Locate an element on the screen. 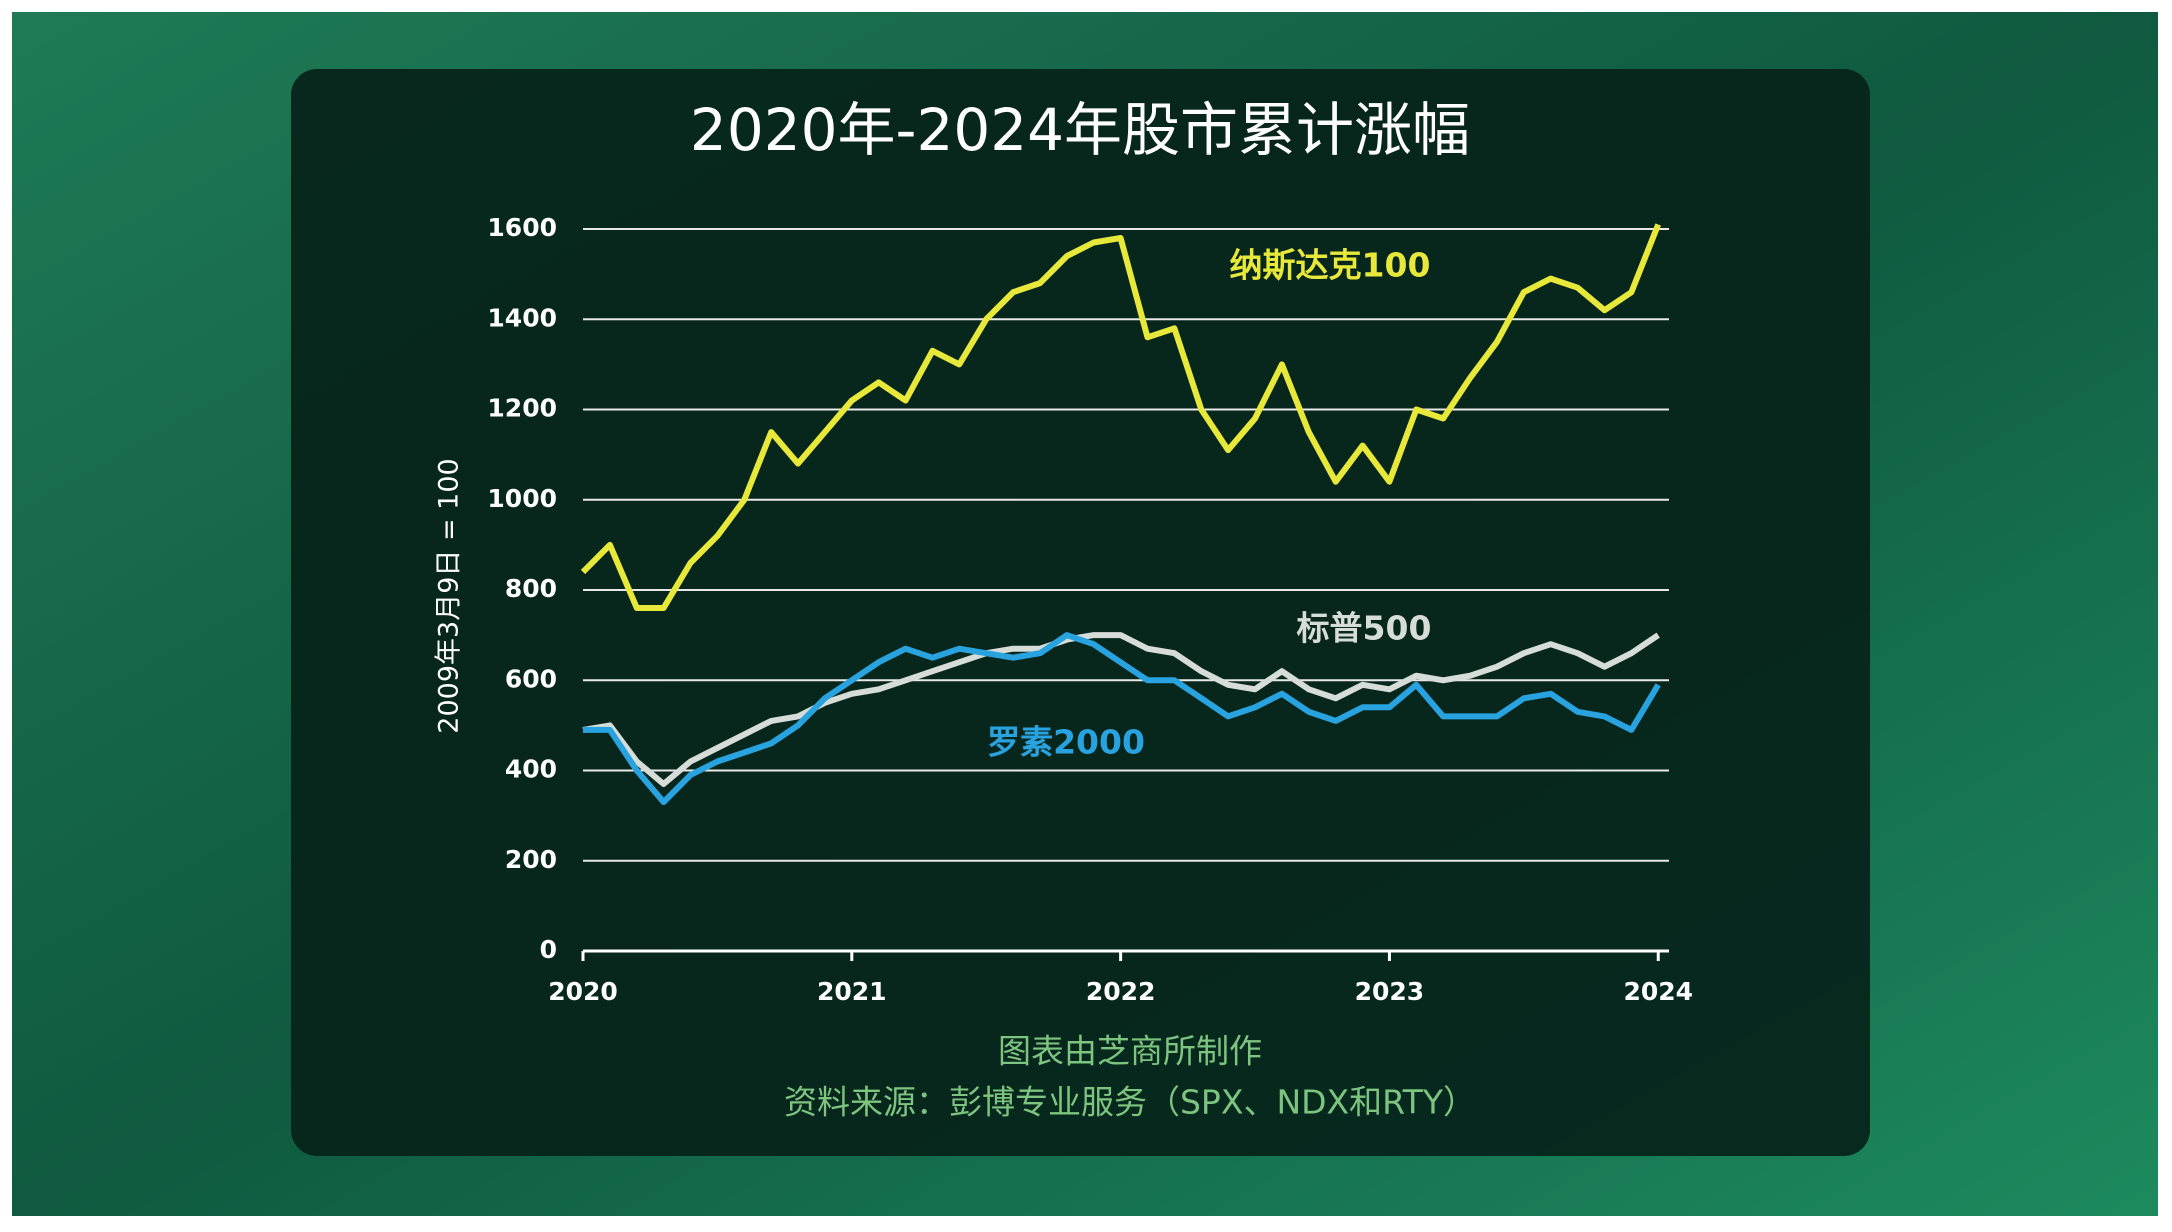 The height and width of the screenshot is (1232, 2172). y-axis-label: 2009年3月9日 = 100 is located at coordinates (449, 595).